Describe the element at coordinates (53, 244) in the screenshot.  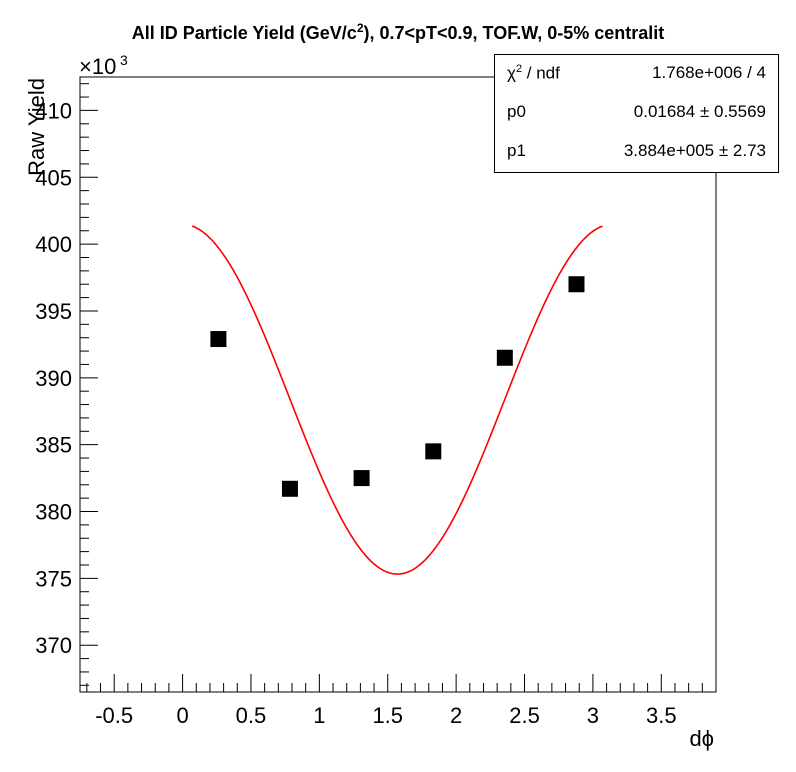
I see `y-tick-label: 400` at that location.